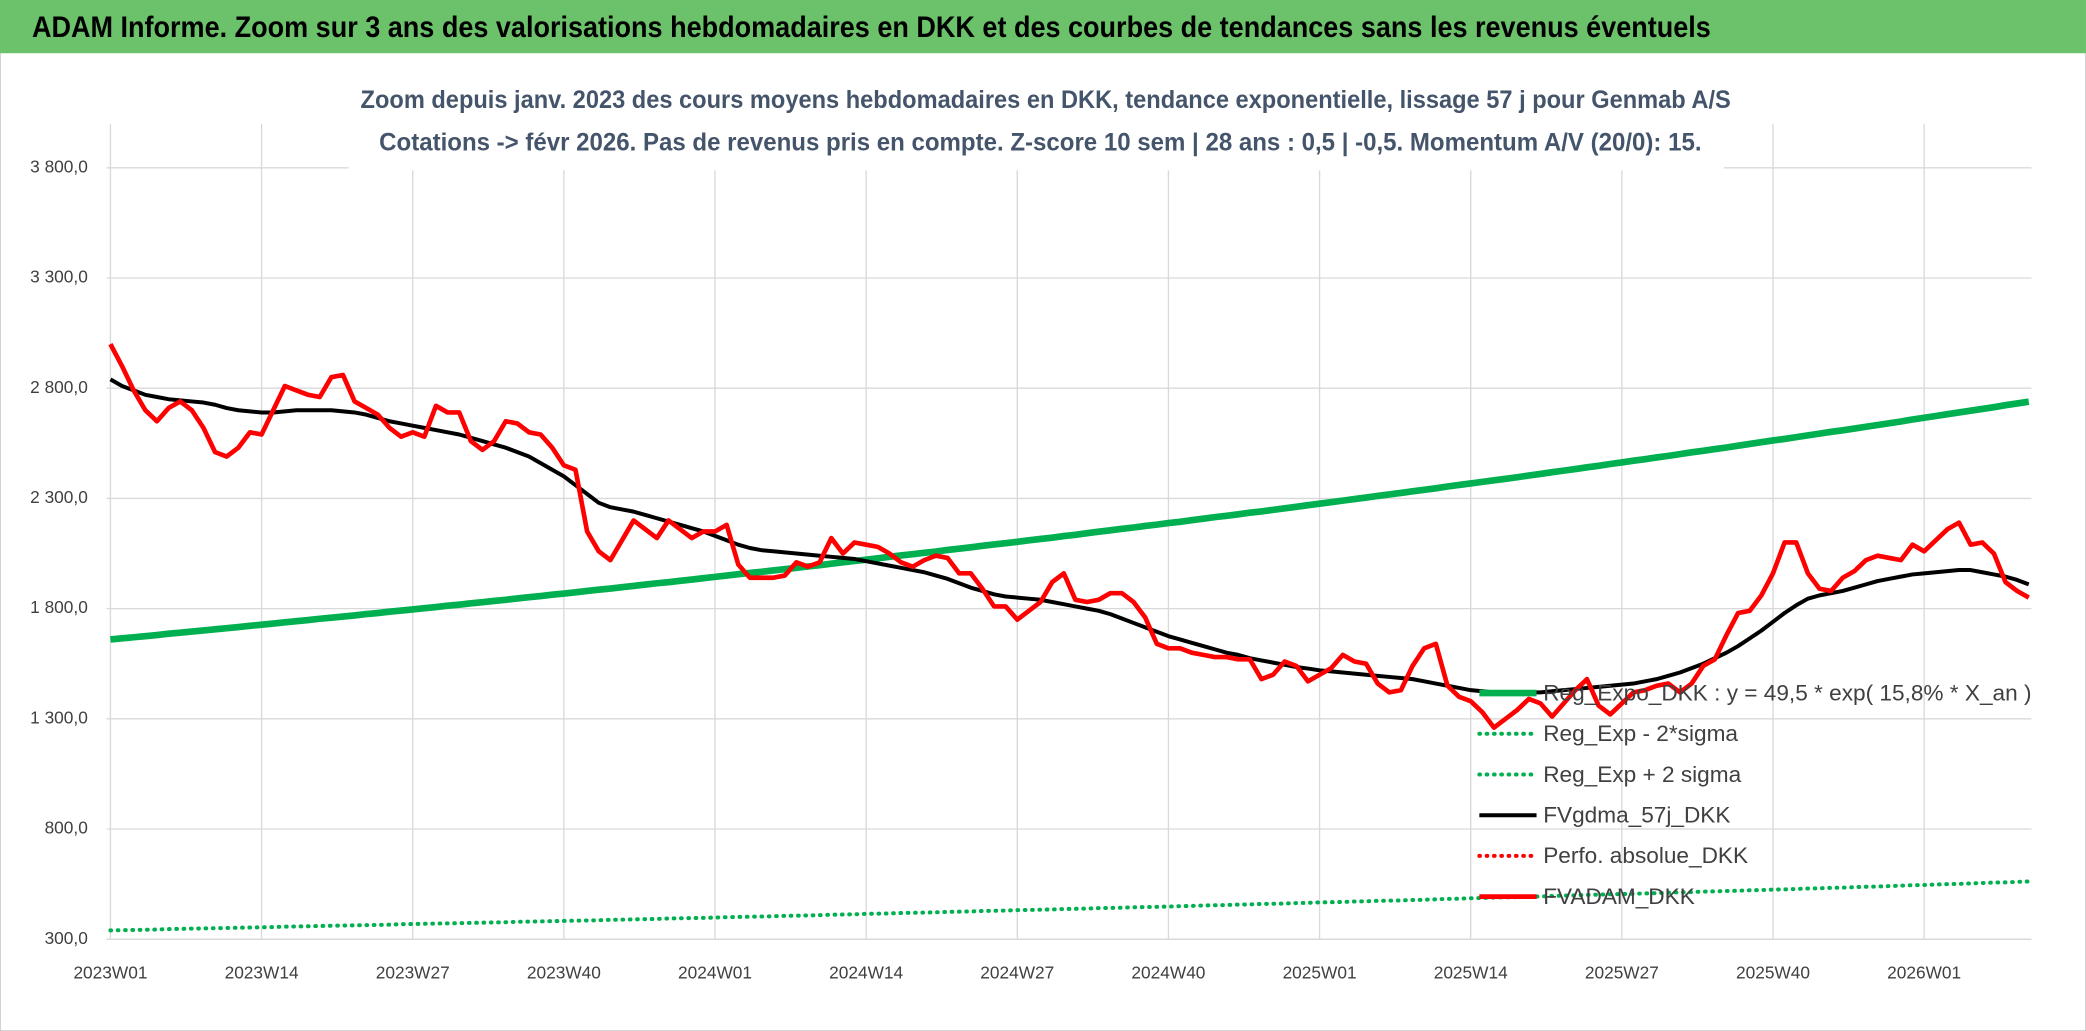 This screenshot has width=2086, height=1031. What do you see at coordinates (1471, 972) in the screenshot?
I see `x-tick-label: 2025W14` at bounding box center [1471, 972].